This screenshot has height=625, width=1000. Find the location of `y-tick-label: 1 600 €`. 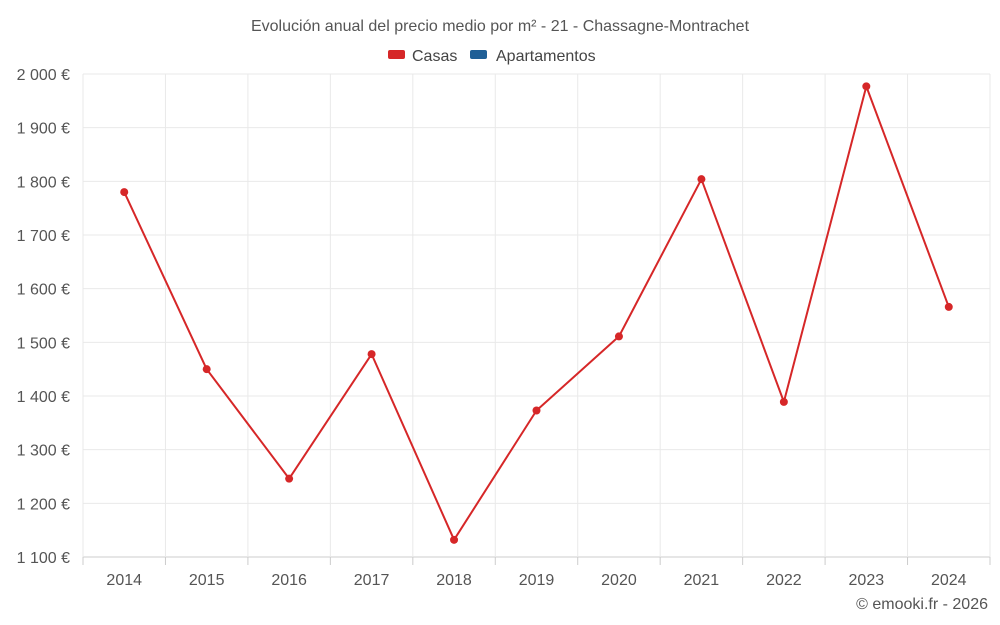

y-tick-label: 1 600 € is located at coordinates (43, 290).